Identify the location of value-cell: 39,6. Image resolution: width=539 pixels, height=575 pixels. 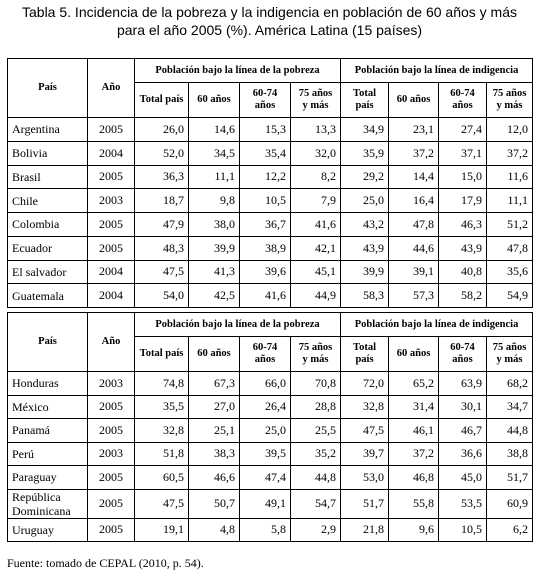
(265, 272).